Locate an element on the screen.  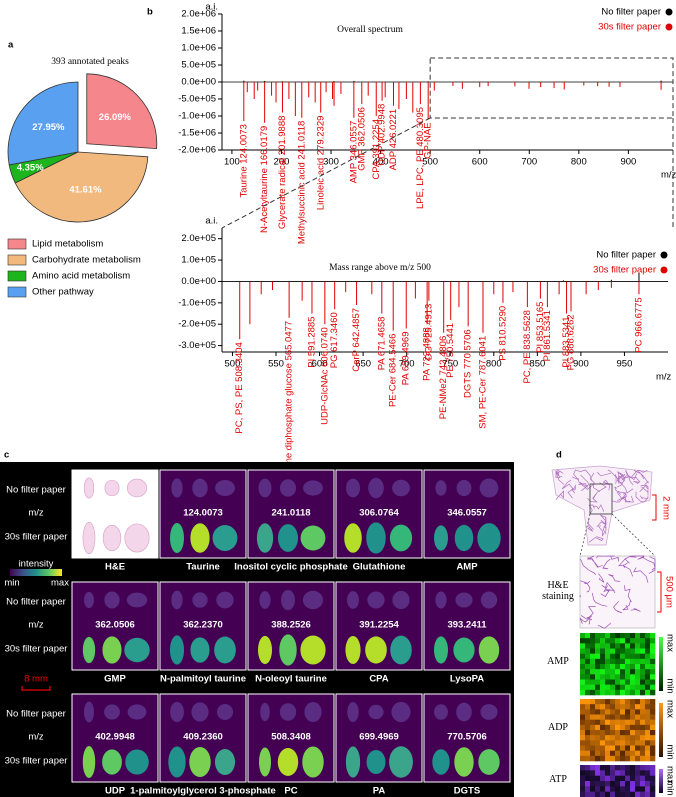
peak-label: Linoleic acid 279.2329 is located at coordinates (320, 163).